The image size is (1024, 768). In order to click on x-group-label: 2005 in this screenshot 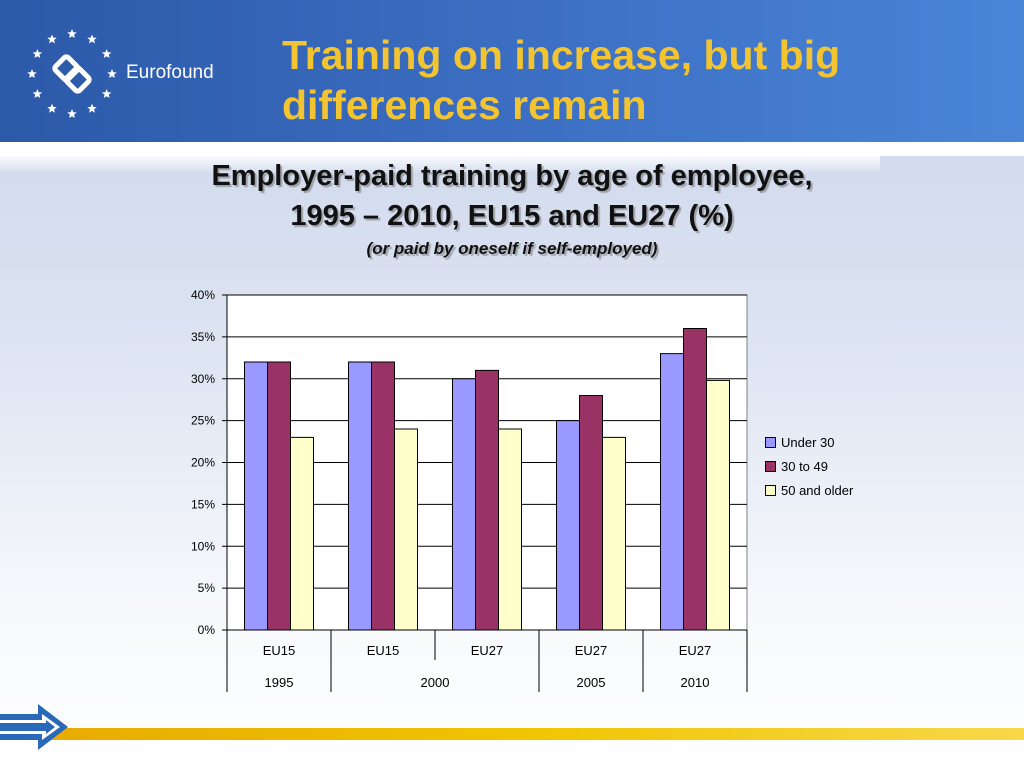, I will do `click(591, 682)`.